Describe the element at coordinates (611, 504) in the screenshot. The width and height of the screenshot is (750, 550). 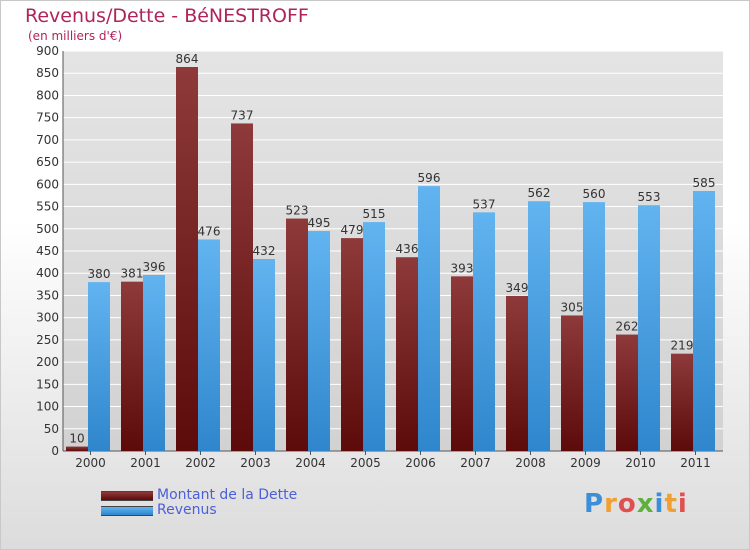
I see `logo-letter: r` at that location.